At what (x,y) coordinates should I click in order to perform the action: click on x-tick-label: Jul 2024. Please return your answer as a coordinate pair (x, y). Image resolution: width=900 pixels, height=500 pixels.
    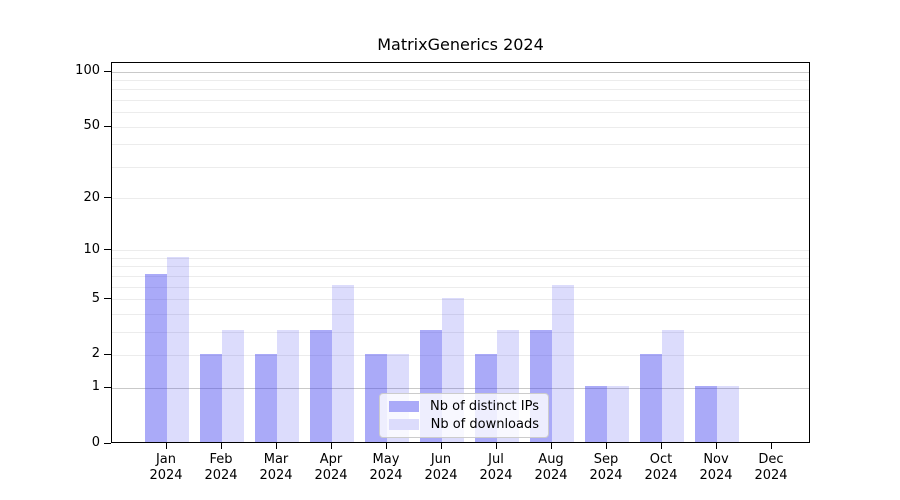
    Looking at the image, I should click on (496, 468).